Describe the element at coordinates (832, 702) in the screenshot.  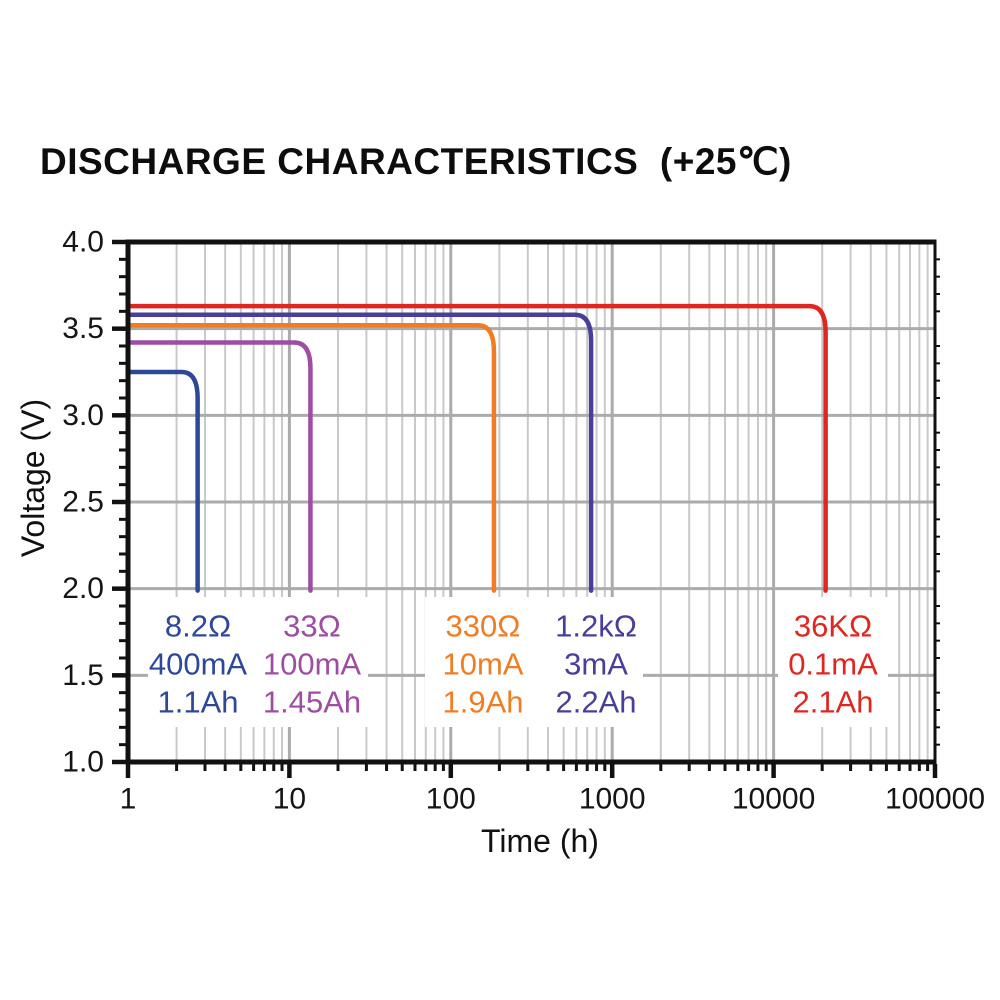
I see `curve-annotation-capacity: 2.1Ah` at that location.